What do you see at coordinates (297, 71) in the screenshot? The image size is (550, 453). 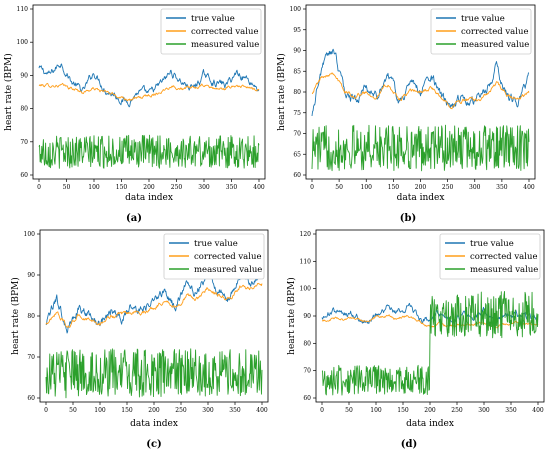 I see `y-tick-label: 85` at bounding box center [297, 71].